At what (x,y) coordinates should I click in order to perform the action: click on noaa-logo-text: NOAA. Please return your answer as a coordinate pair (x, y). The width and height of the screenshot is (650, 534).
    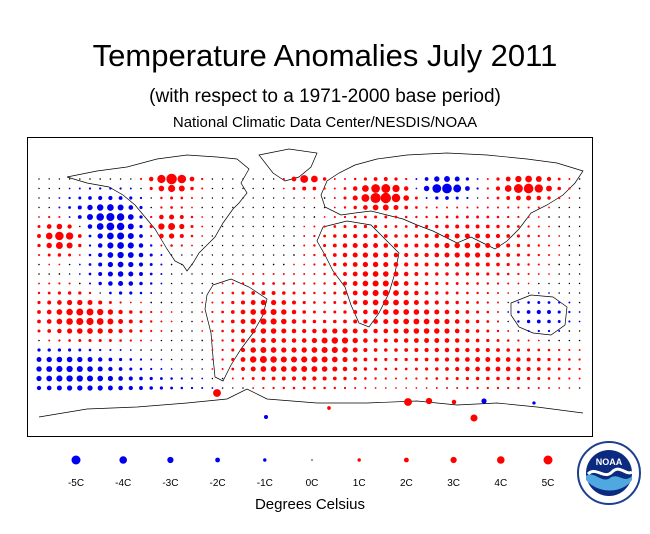
    Looking at the image, I should click on (609, 462).